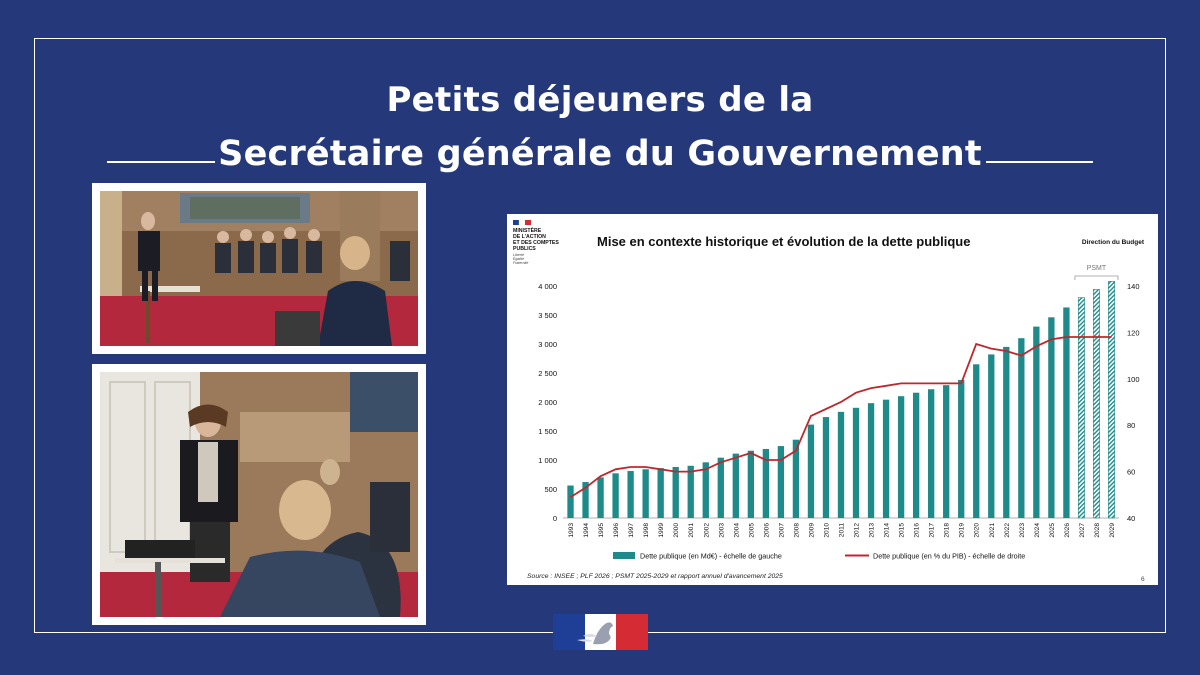 The image size is (1200, 675). I want to click on x-tick-label: 2018, so click(947, 530).